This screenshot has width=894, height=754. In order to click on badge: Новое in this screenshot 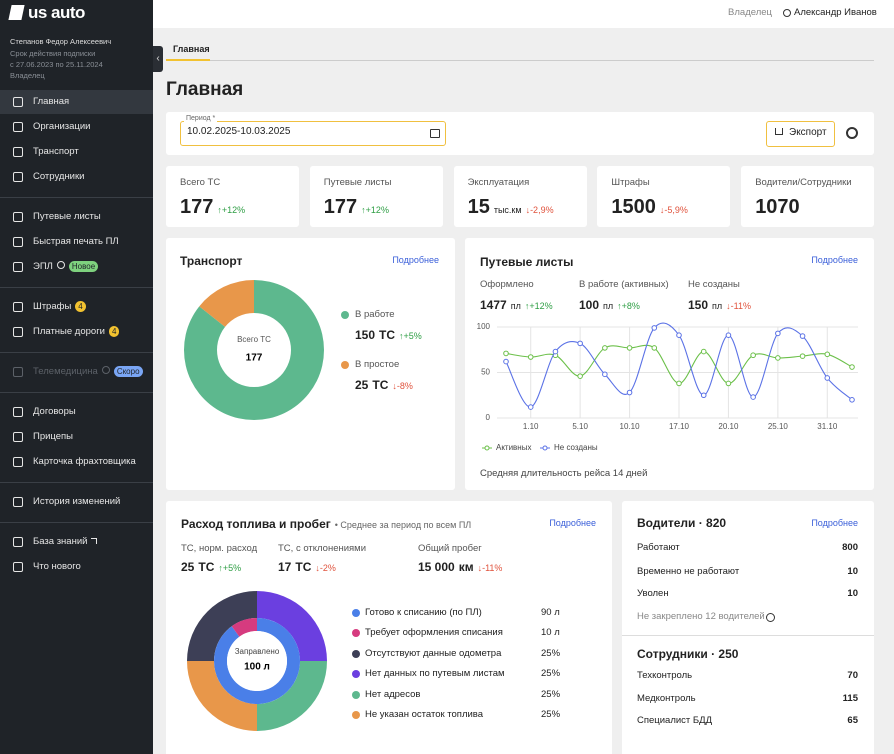, I will do `click(83, 266)`.